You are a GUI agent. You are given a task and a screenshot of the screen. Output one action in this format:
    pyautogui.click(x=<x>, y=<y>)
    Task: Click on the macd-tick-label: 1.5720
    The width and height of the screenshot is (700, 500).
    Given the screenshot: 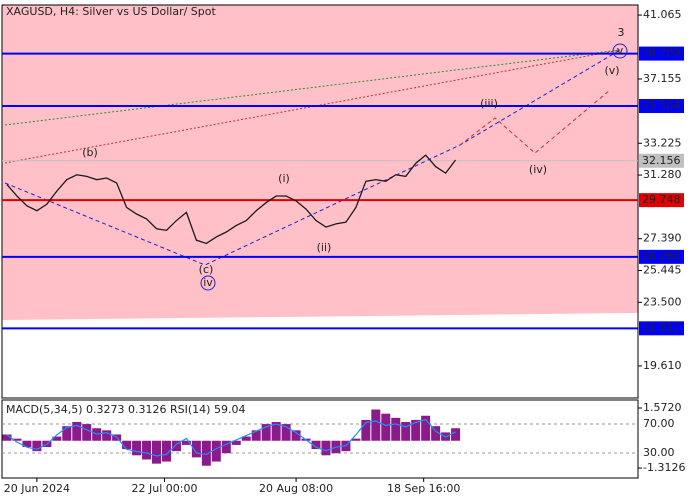 What is the action you would take?
    pyautogui.click(x=662, y=407)
    